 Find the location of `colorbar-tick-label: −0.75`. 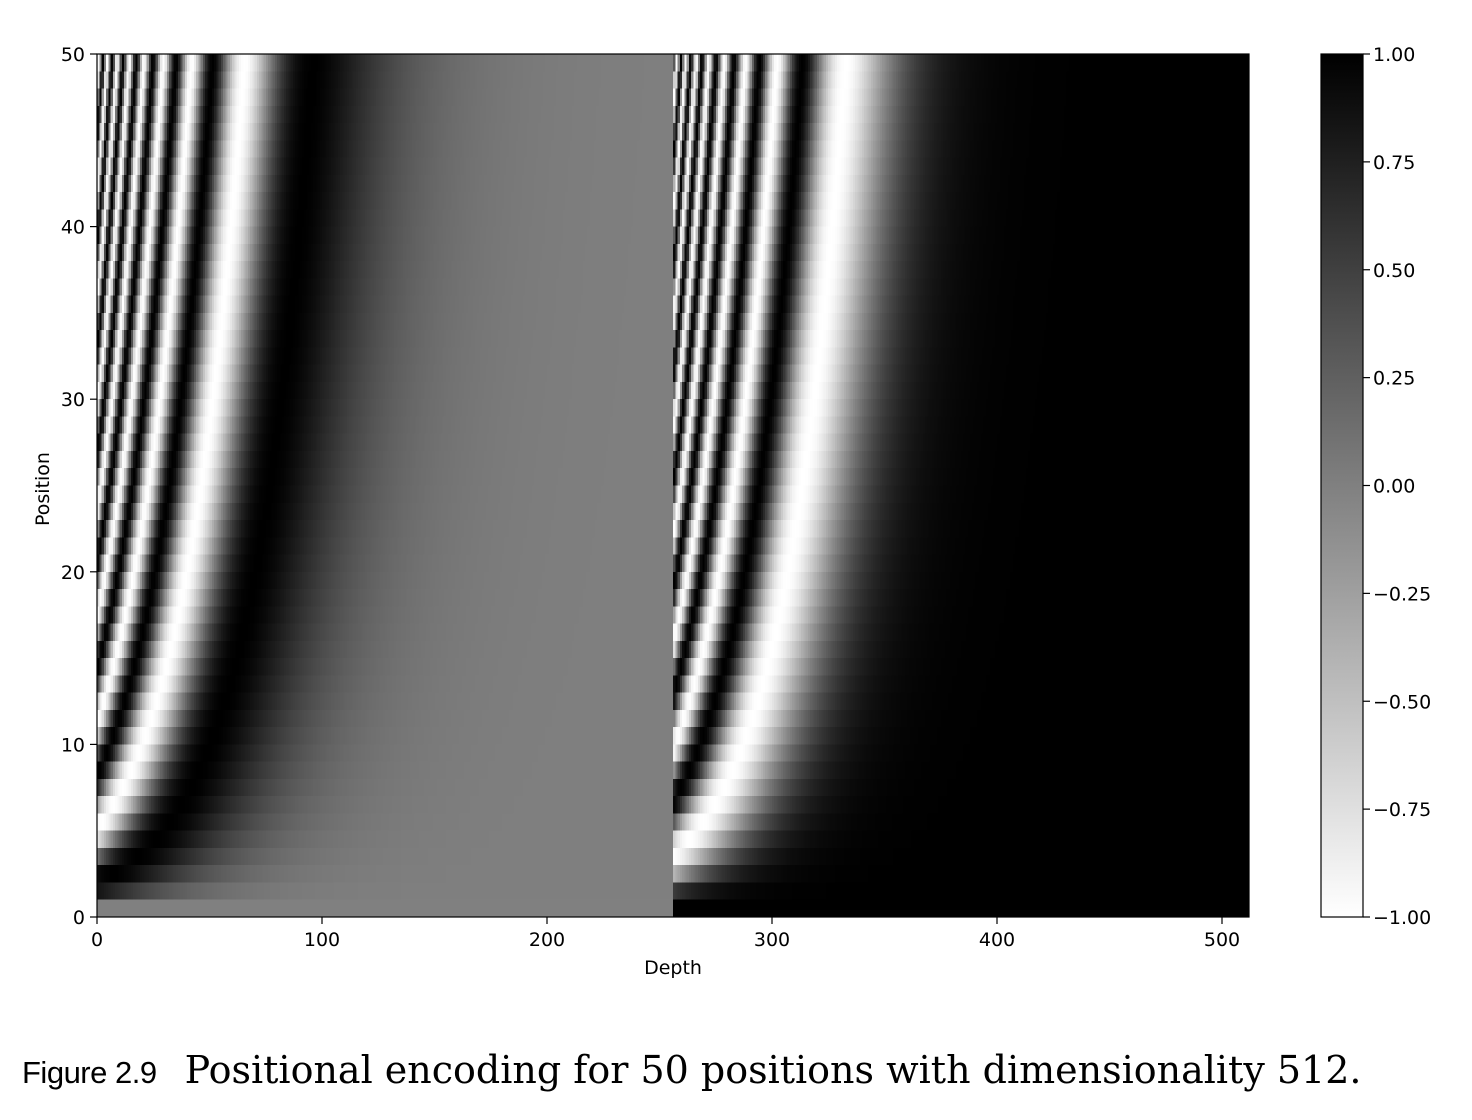

colorbar-tick-label: −0.75 is located at coordinates (1402, 810).